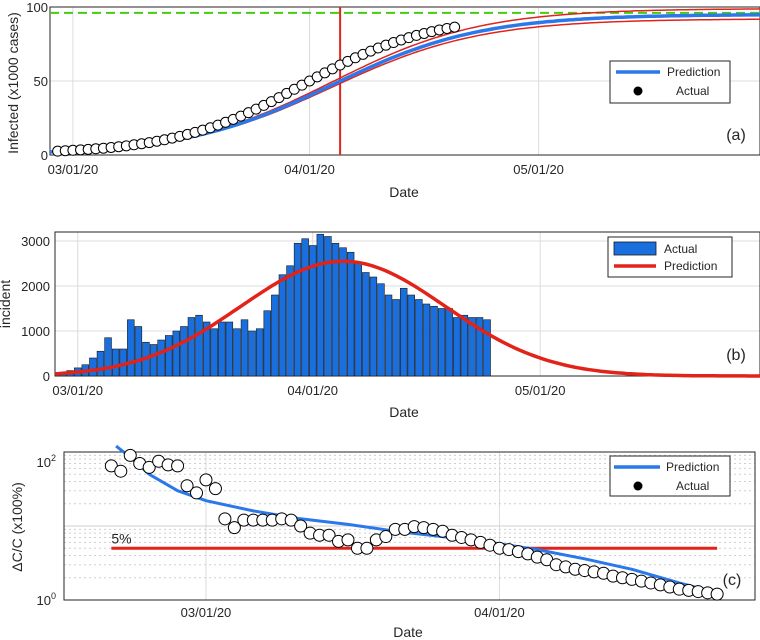 The image size is (760, 640). I want to click on reference-line-label: 5%, so click(121, 538).